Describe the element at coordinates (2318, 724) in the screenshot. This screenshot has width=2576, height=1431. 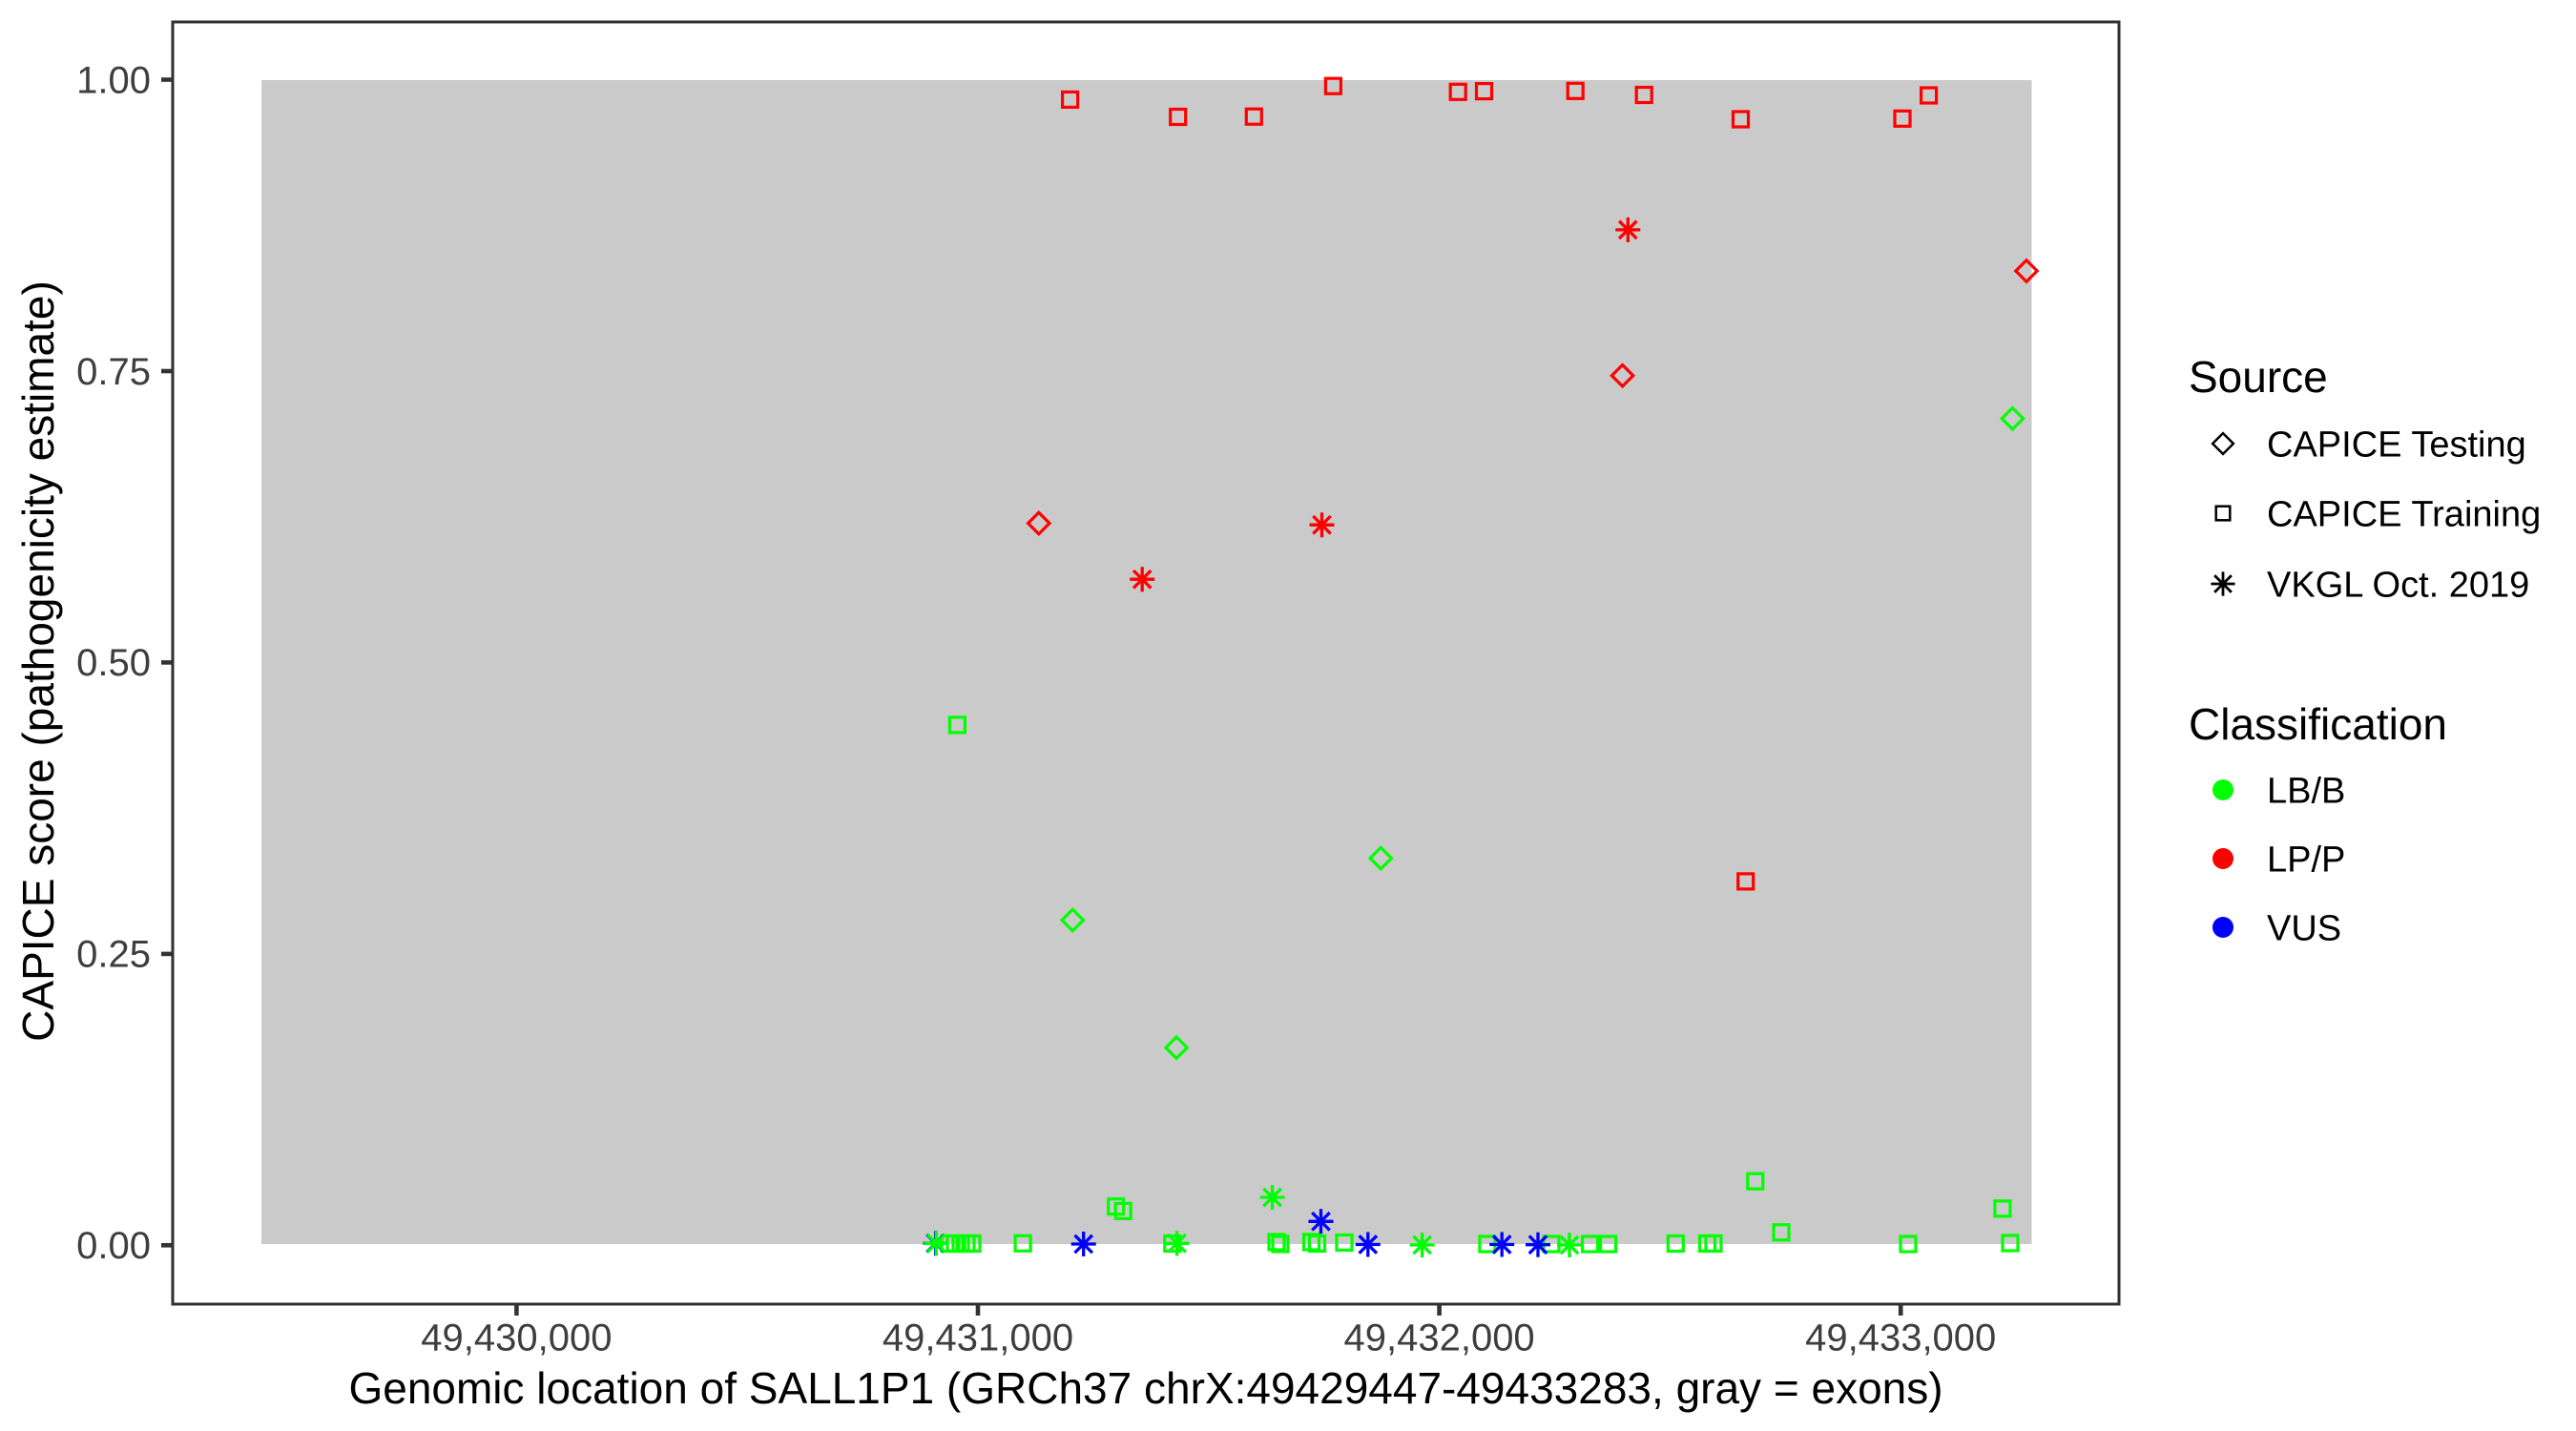
I see `svg-text: Classification` at that location.